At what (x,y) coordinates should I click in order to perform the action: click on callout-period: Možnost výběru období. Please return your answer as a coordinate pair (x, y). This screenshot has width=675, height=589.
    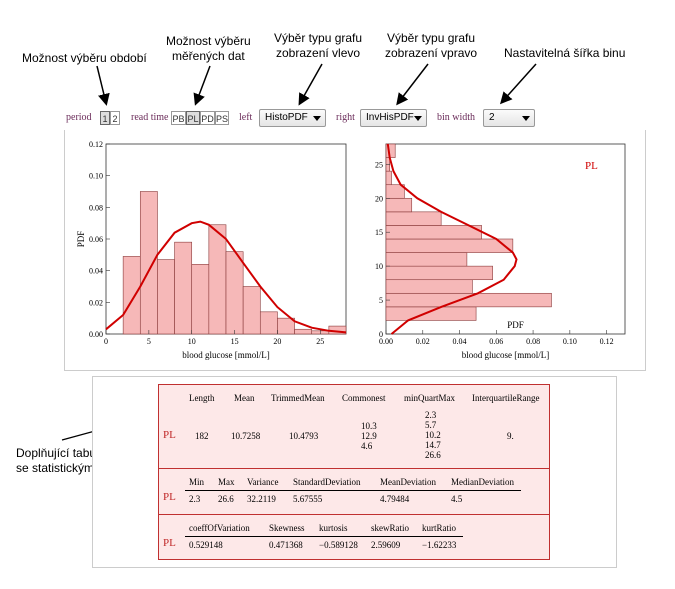
    Looking at the image, I should click on (84, 58).